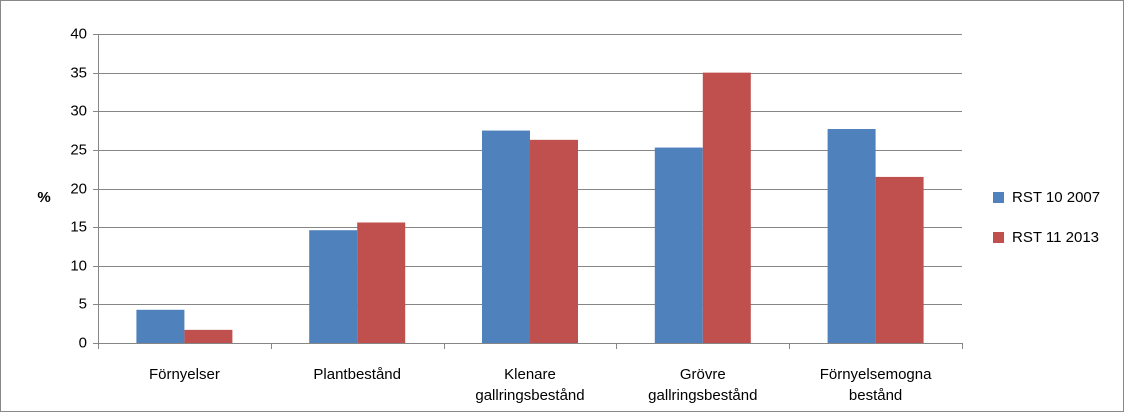 Image resolution: width=1125 pixels, height=418 pixels. What do you see at coordinates (357, 374) in the screenshot?
I see `x-category-label: Plantbestånd` at bounding box center [357, 374].